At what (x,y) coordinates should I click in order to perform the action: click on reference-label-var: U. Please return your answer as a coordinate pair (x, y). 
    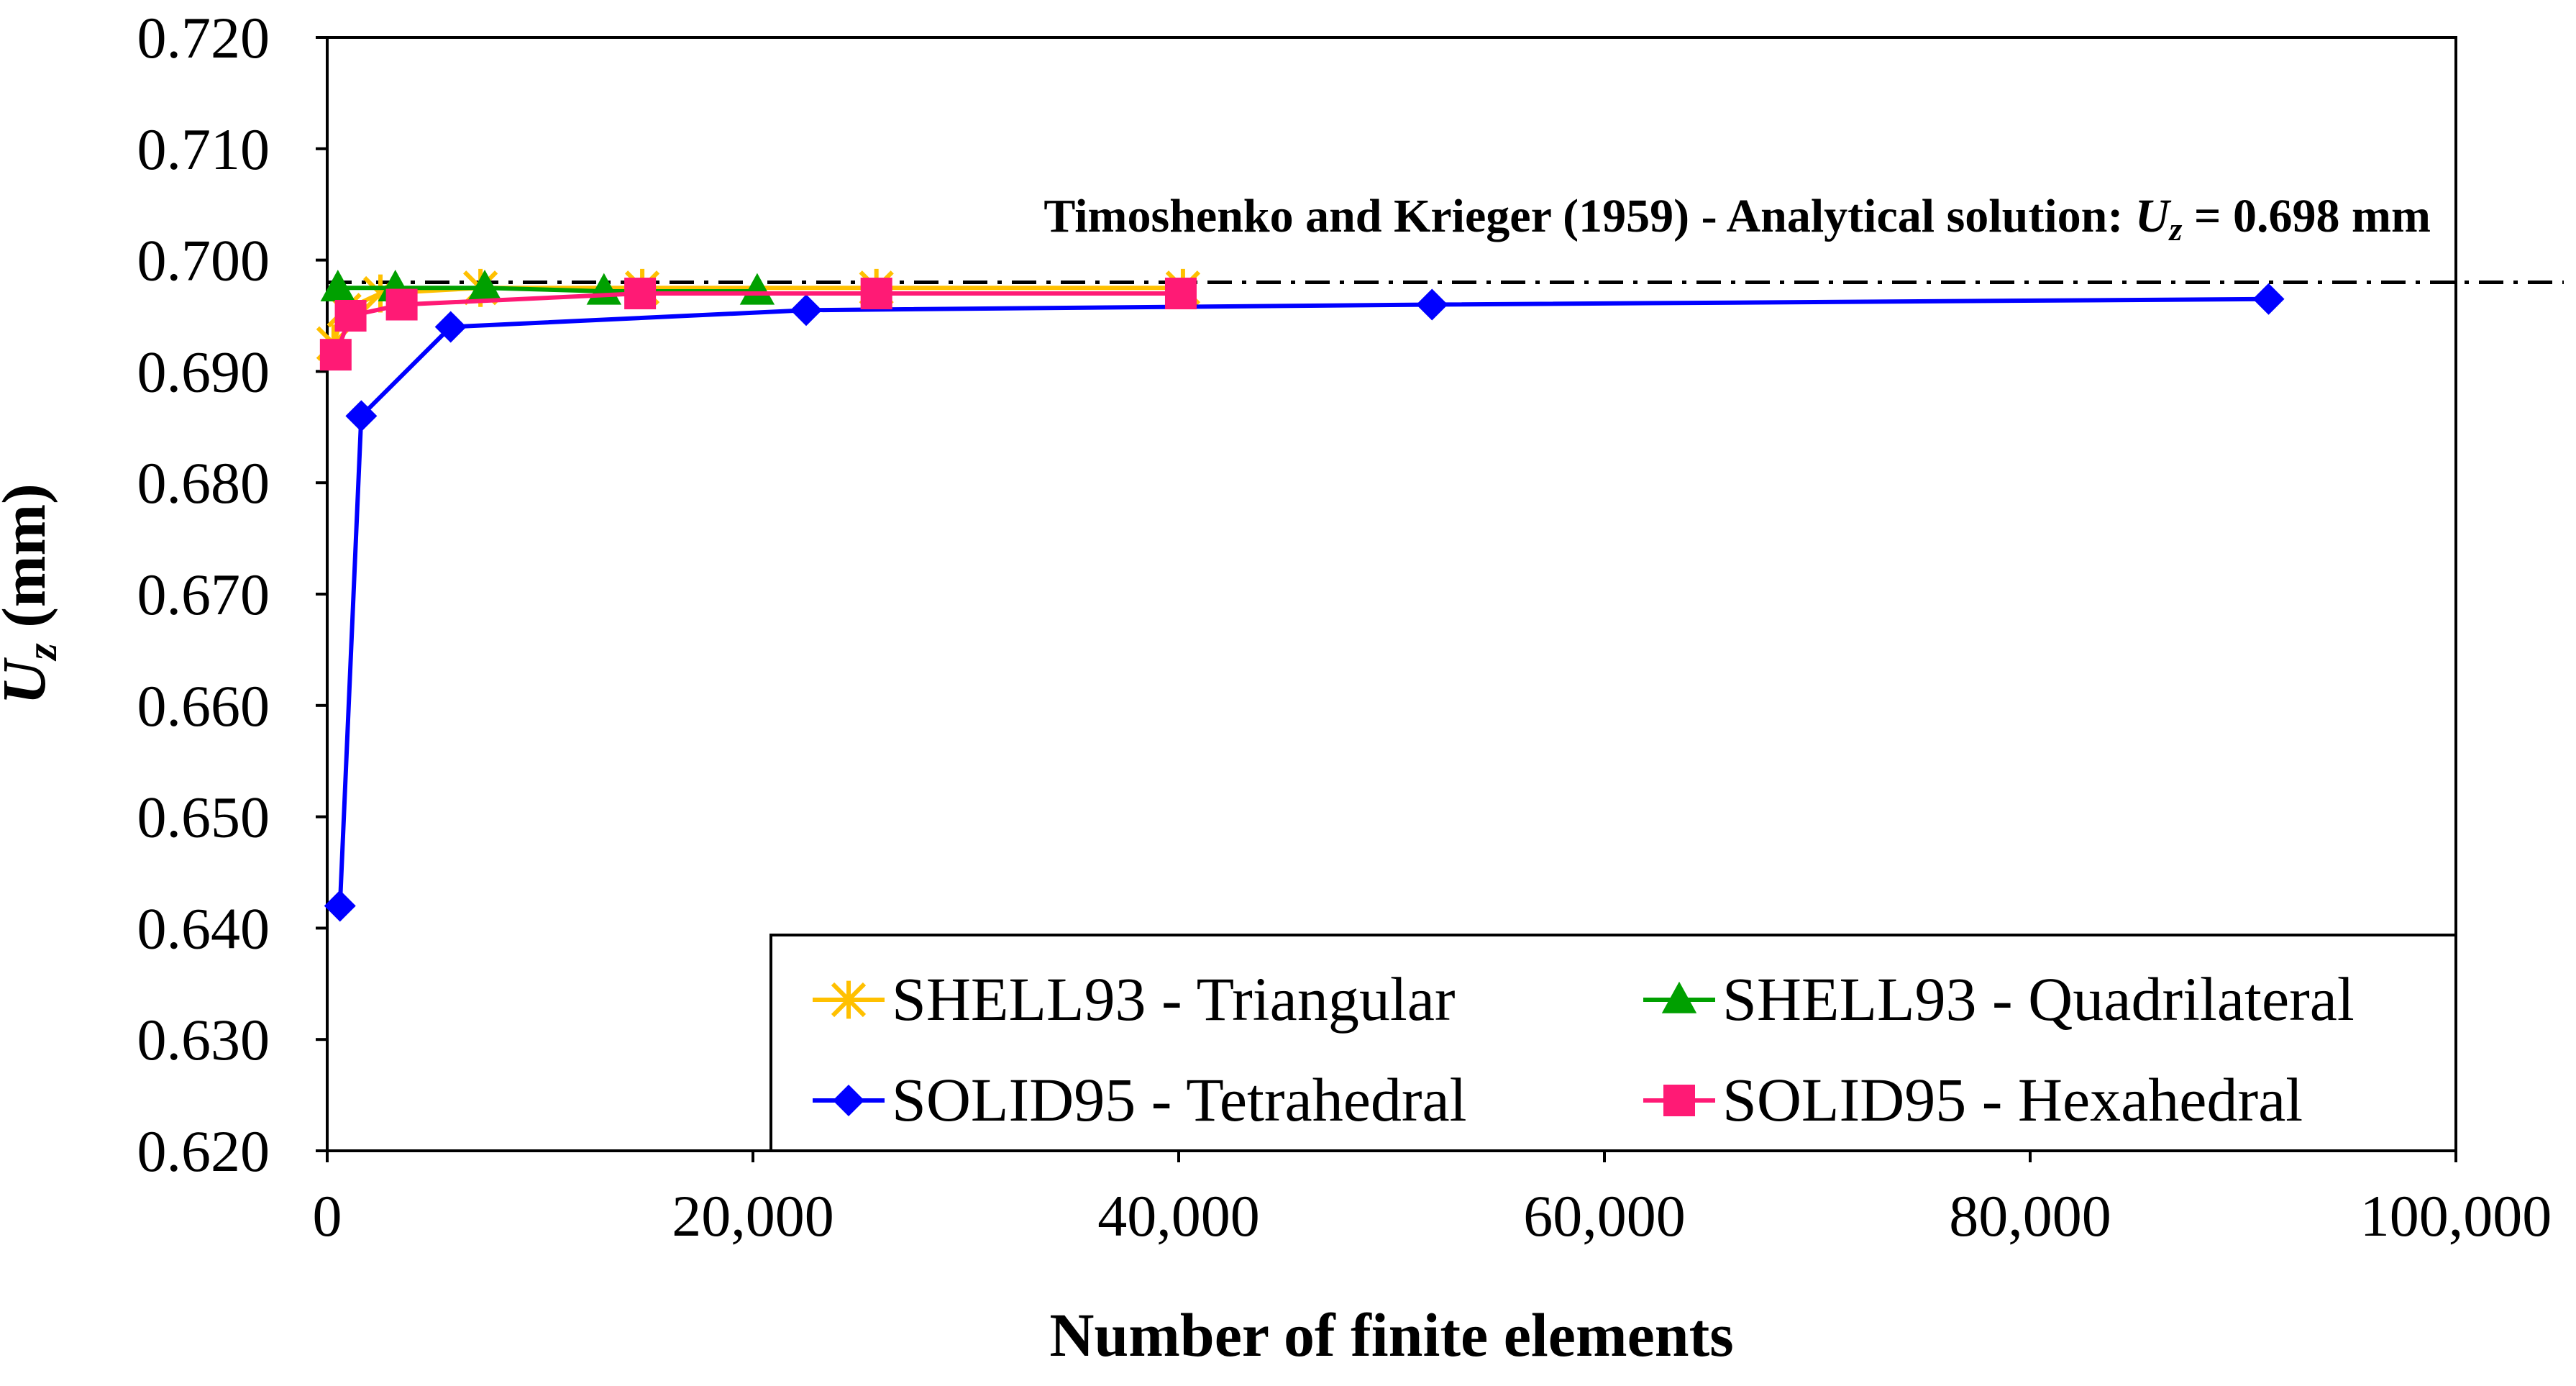
    Looking at the image, I should click on (2153, 216).